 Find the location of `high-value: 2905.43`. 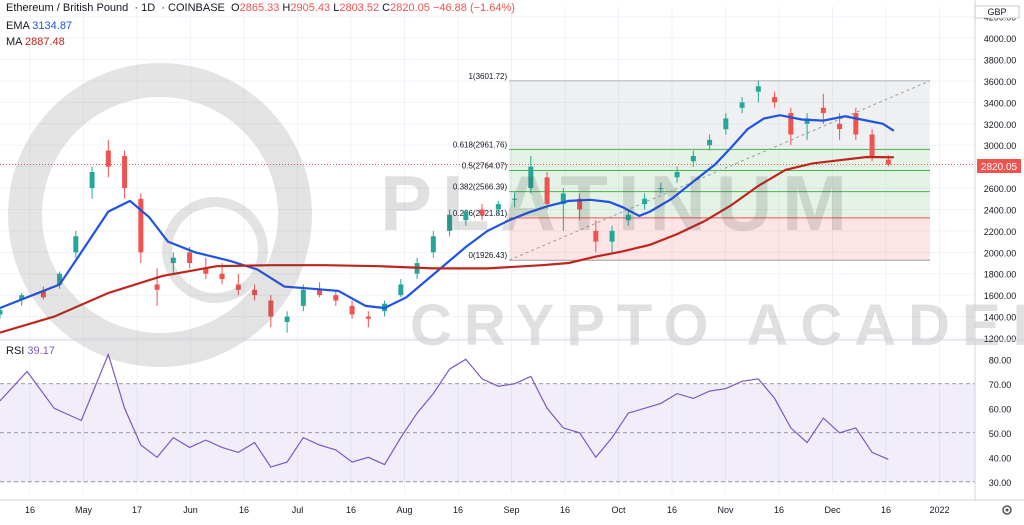

high-value: 2905.43 is located at coordinates (310, 8).